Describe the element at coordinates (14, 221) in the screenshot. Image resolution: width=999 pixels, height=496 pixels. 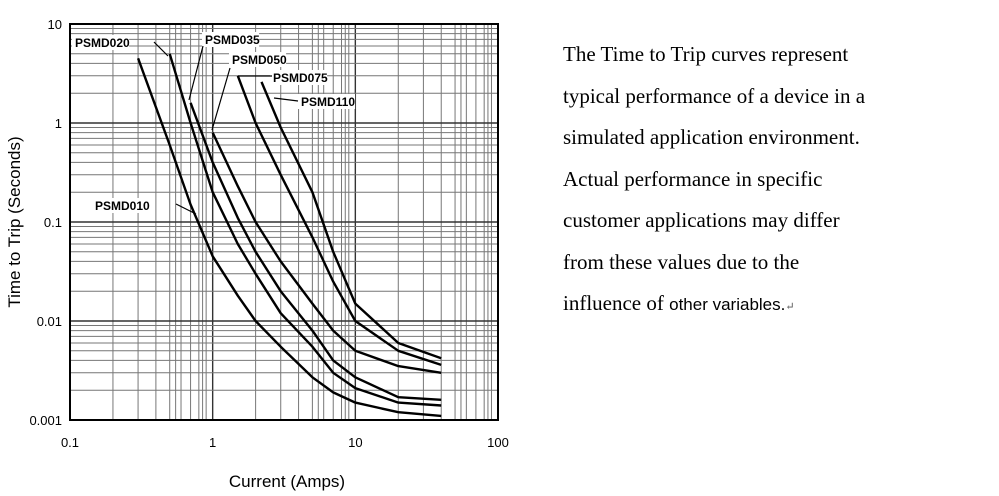
I see `y-axis-label: Time to Trip (Seconds)` at that location.